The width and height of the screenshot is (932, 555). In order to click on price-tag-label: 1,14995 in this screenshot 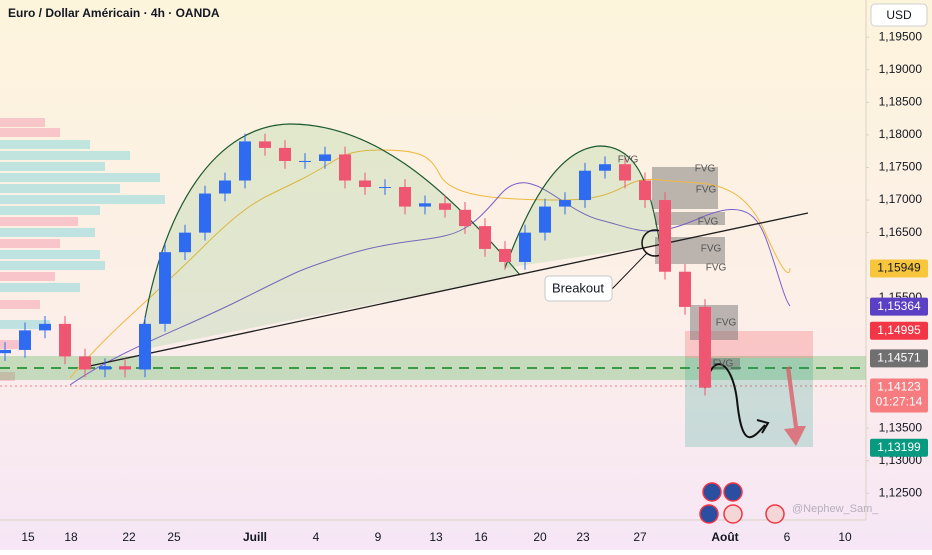, I will do `click(899, 330)`.